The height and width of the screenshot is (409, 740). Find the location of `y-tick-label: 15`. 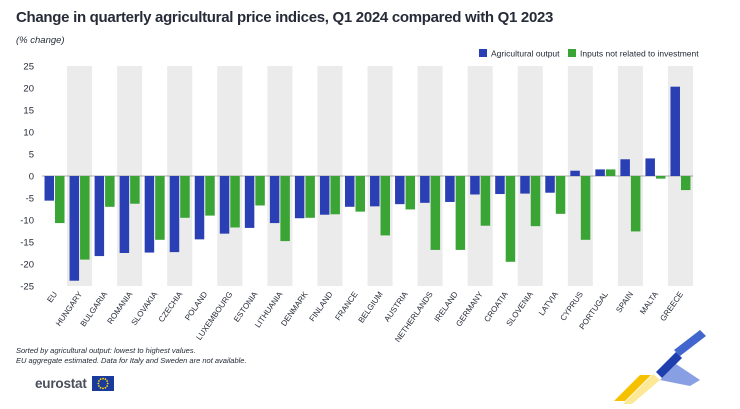

y-tick-label: 15 is located at coordinates (28, 111).